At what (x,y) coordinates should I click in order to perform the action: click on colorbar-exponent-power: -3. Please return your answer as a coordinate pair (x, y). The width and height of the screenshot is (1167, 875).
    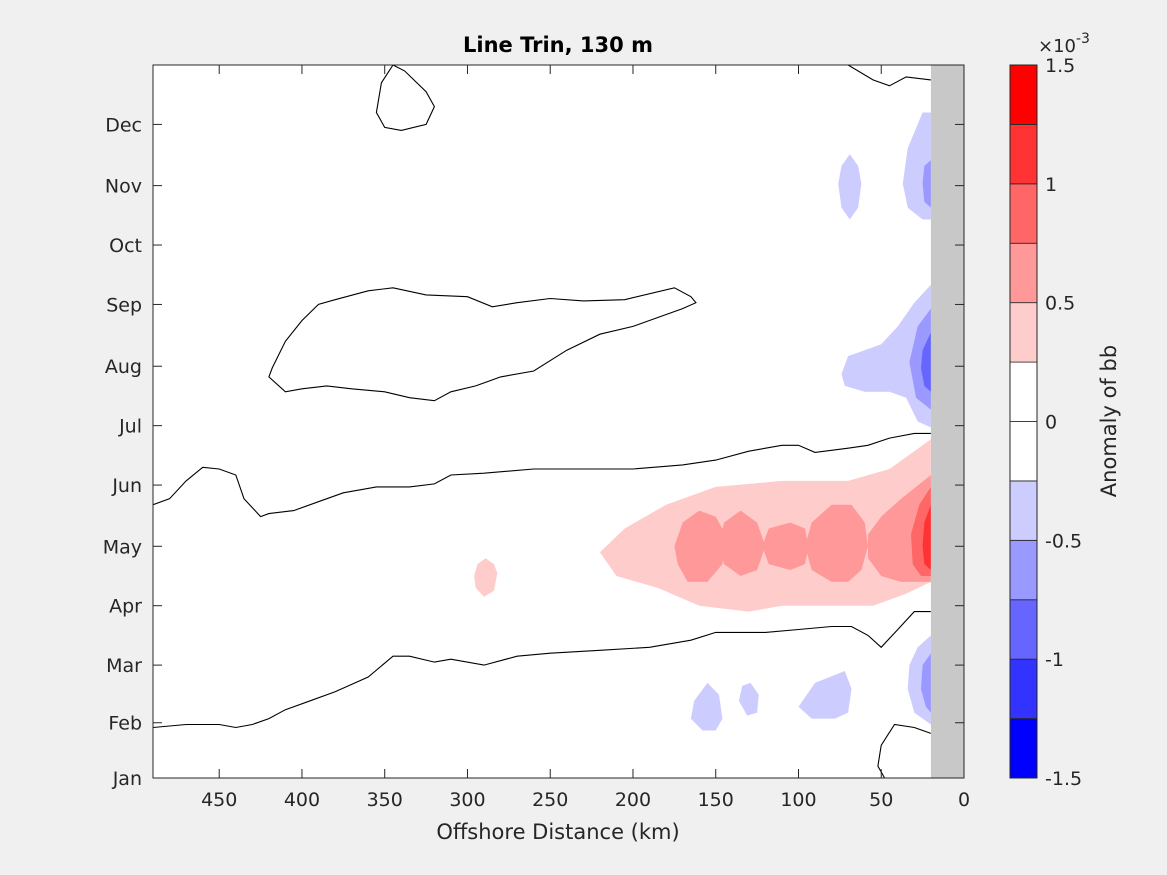
    Looking at the image, I should click on (1083, 39).